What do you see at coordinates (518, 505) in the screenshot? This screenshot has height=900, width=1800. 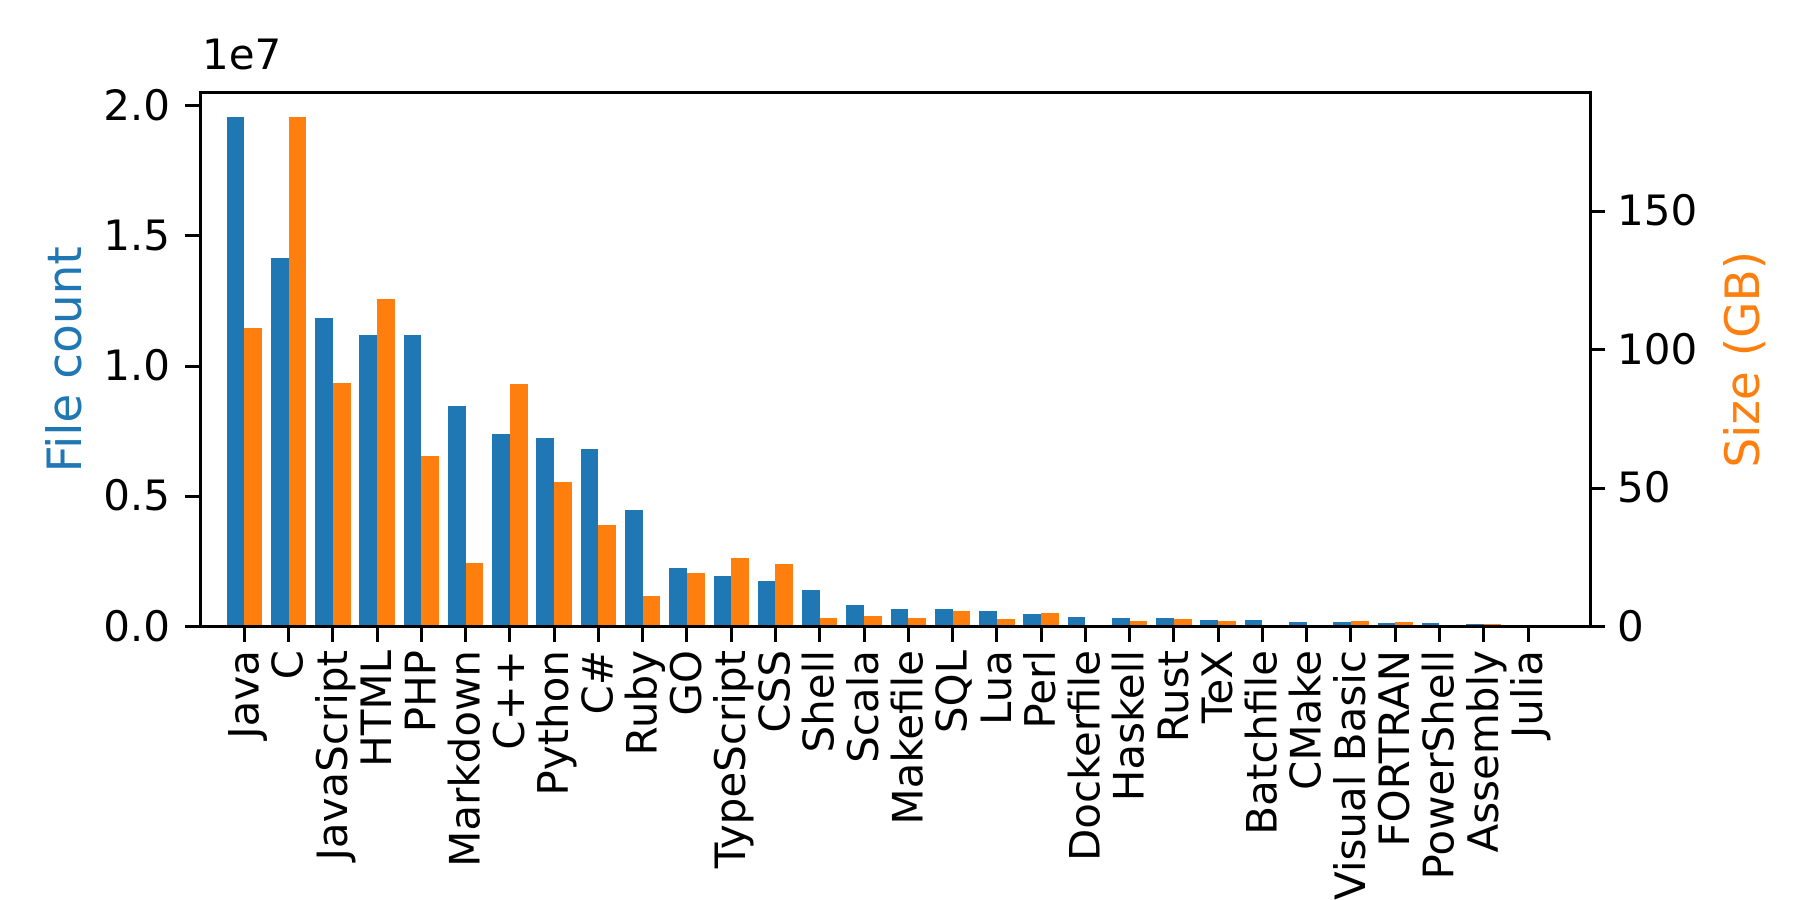 I see `bar-size-gb-C++` at bounding box center [518, 505].